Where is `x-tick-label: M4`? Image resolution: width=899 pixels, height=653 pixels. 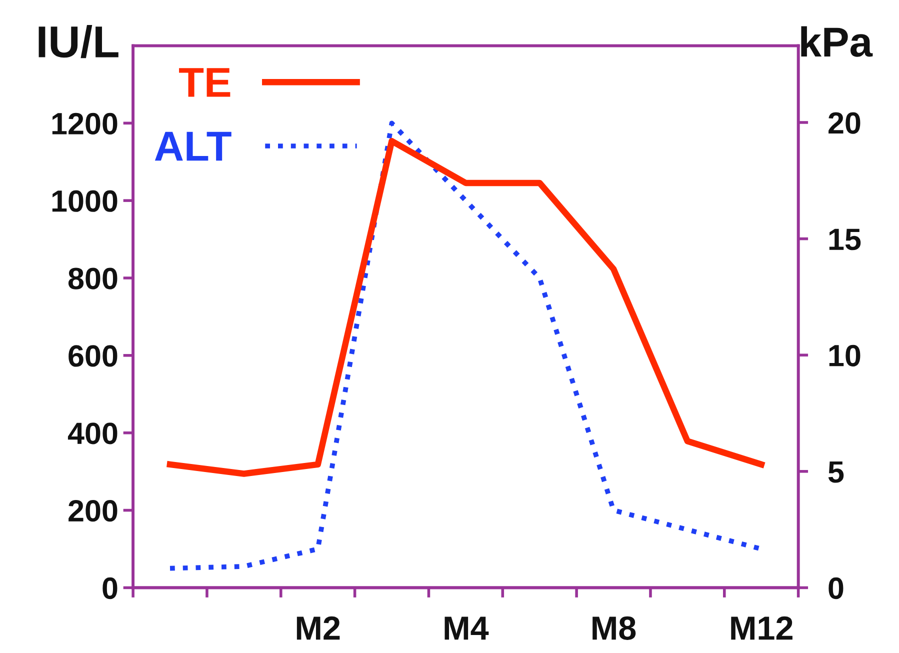 x-tick-label: M4 is located at coordinates (466, 628).